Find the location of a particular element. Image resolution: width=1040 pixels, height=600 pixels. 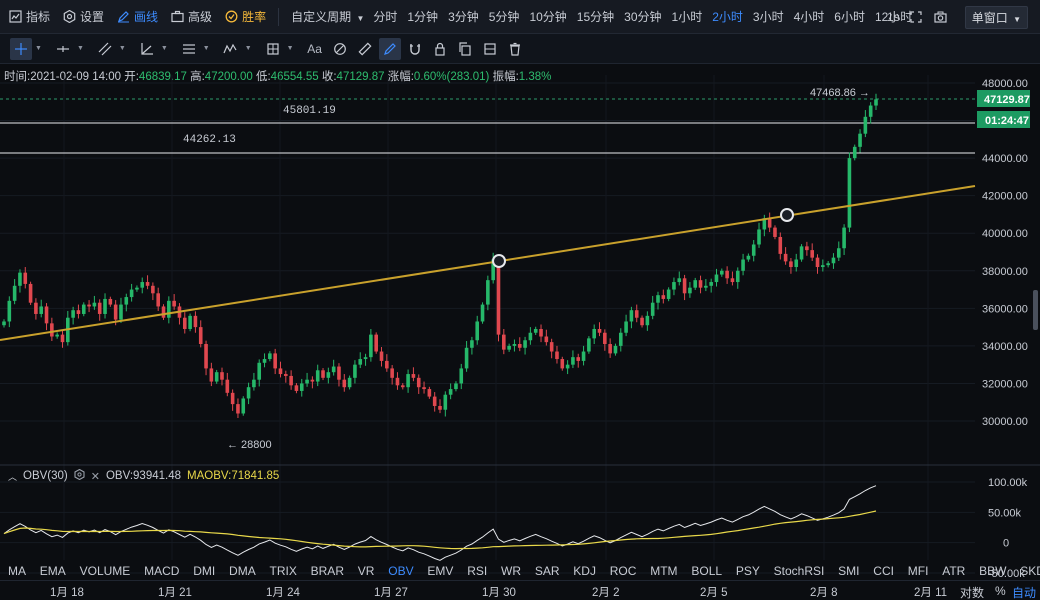

amplitude-value: 1.38% is located at coordinates (535, 77).